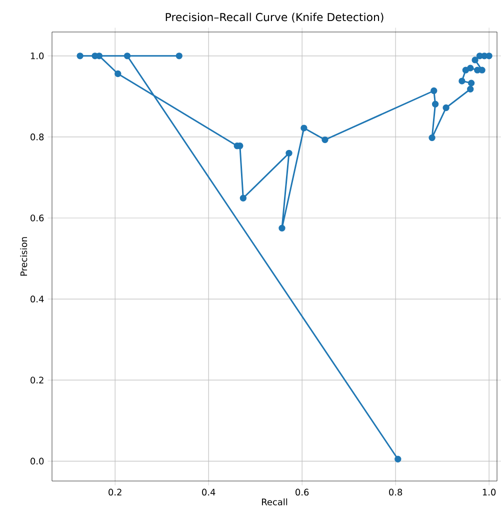 Image resolution: width=501 pixels, height=519 pixels. I want to click on y-tick-label: 0.8, so click(37, 137).